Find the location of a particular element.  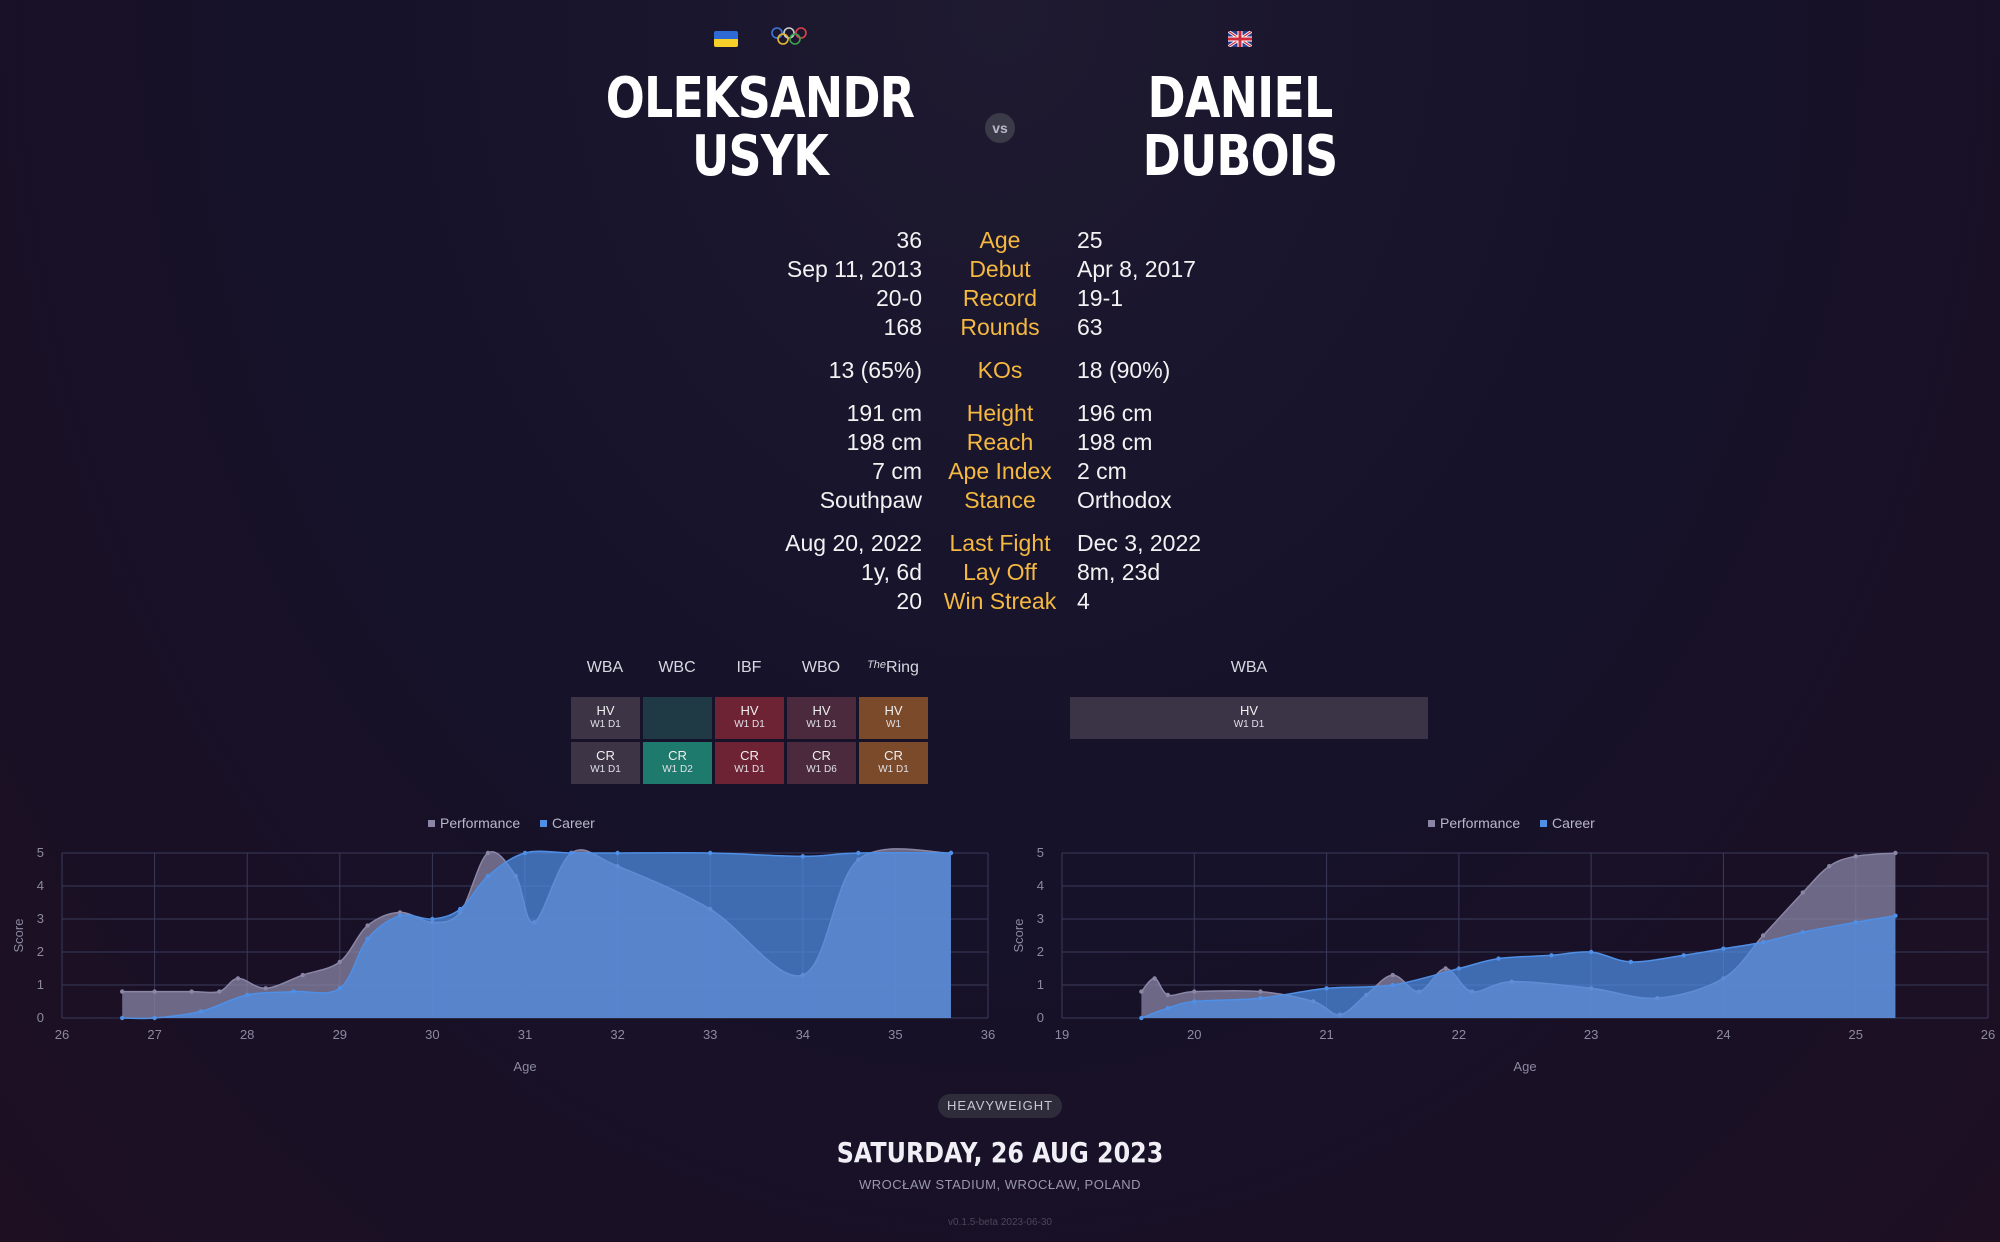

cell-detail: W1 D2 is located at coordinates (677, 769).